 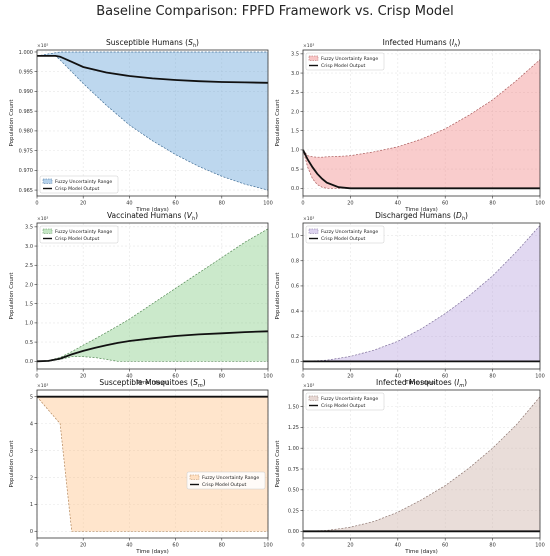 What do you see at coordinates (26, 53) in the screenshot?
I see `y-tick-label: 1.000` at bounding box center [26, 53].